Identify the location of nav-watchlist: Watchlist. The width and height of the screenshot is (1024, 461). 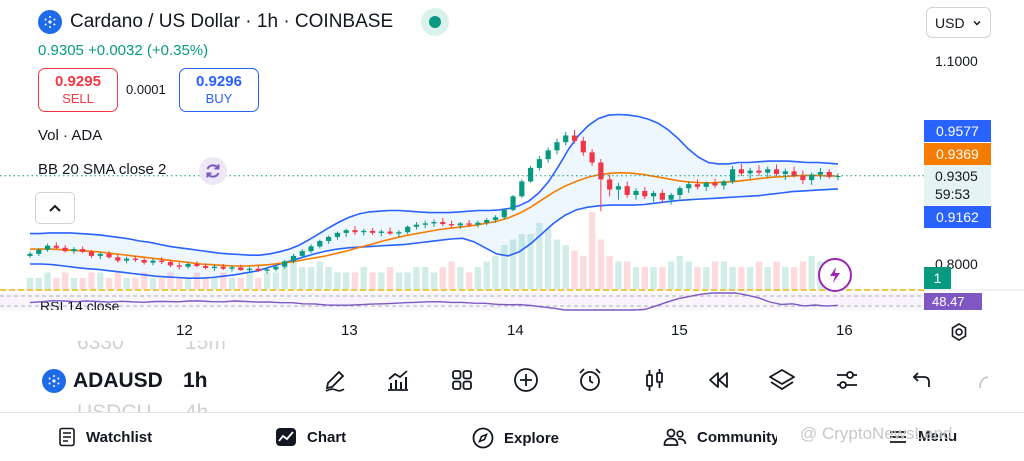
(105, 437).